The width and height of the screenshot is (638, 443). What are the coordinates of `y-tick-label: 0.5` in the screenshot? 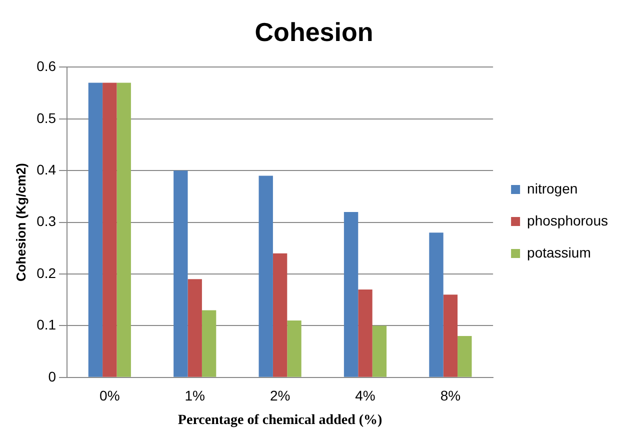 It's located at (46, 118).